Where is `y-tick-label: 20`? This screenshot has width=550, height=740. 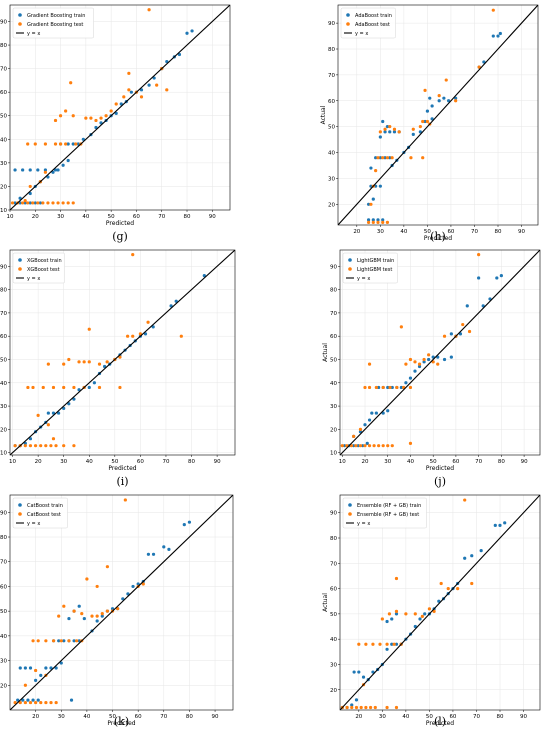
y-tick-label: 20 is located at coordinates (333, 430).